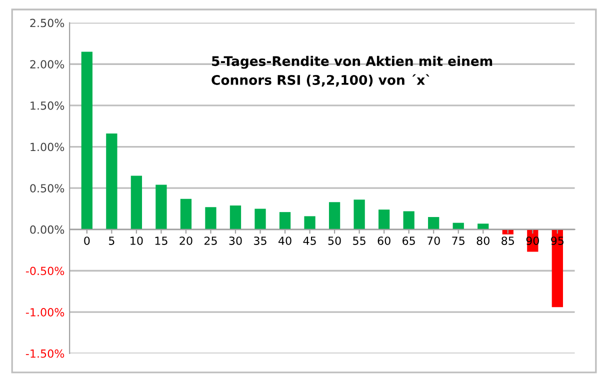  I want to click on x-tick-label: 50, so click(334, 240).